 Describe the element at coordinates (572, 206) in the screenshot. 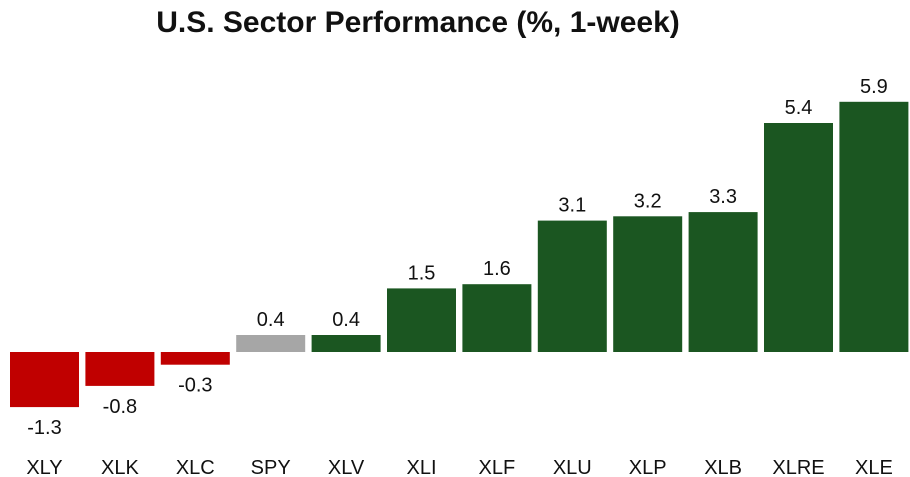

I see `value-label-xlu: 3.1` at that location.